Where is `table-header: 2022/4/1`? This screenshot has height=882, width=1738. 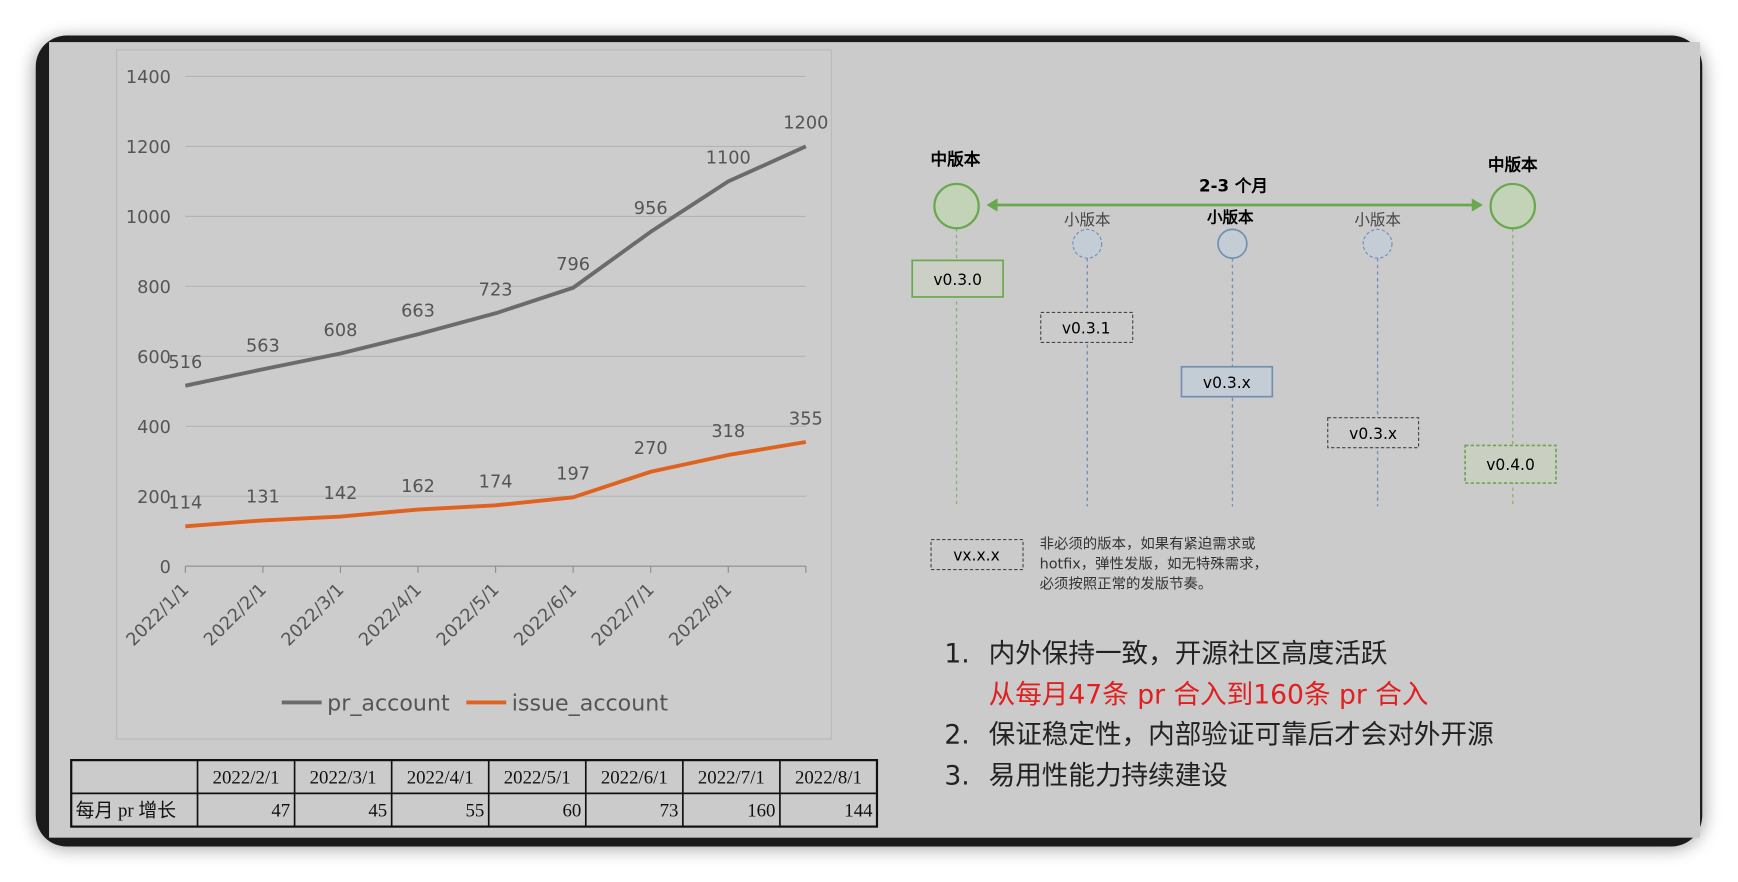
table-header: 2022/4/1 is located at coordinates (440, 777).